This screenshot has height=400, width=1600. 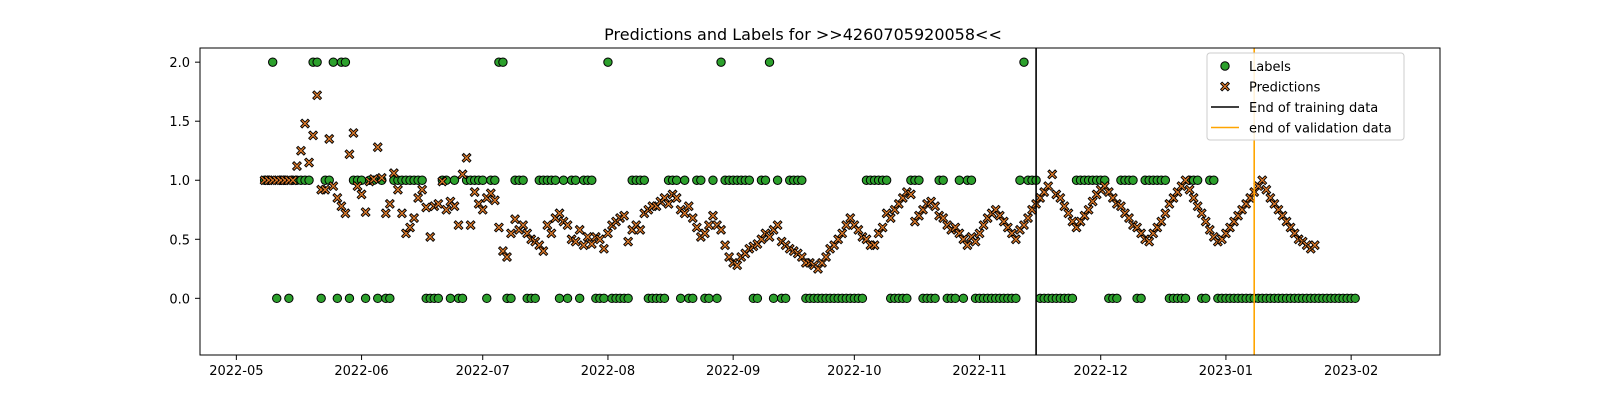 I want to click on x-tick-label: 2022-07, so click(x=483, y=371).